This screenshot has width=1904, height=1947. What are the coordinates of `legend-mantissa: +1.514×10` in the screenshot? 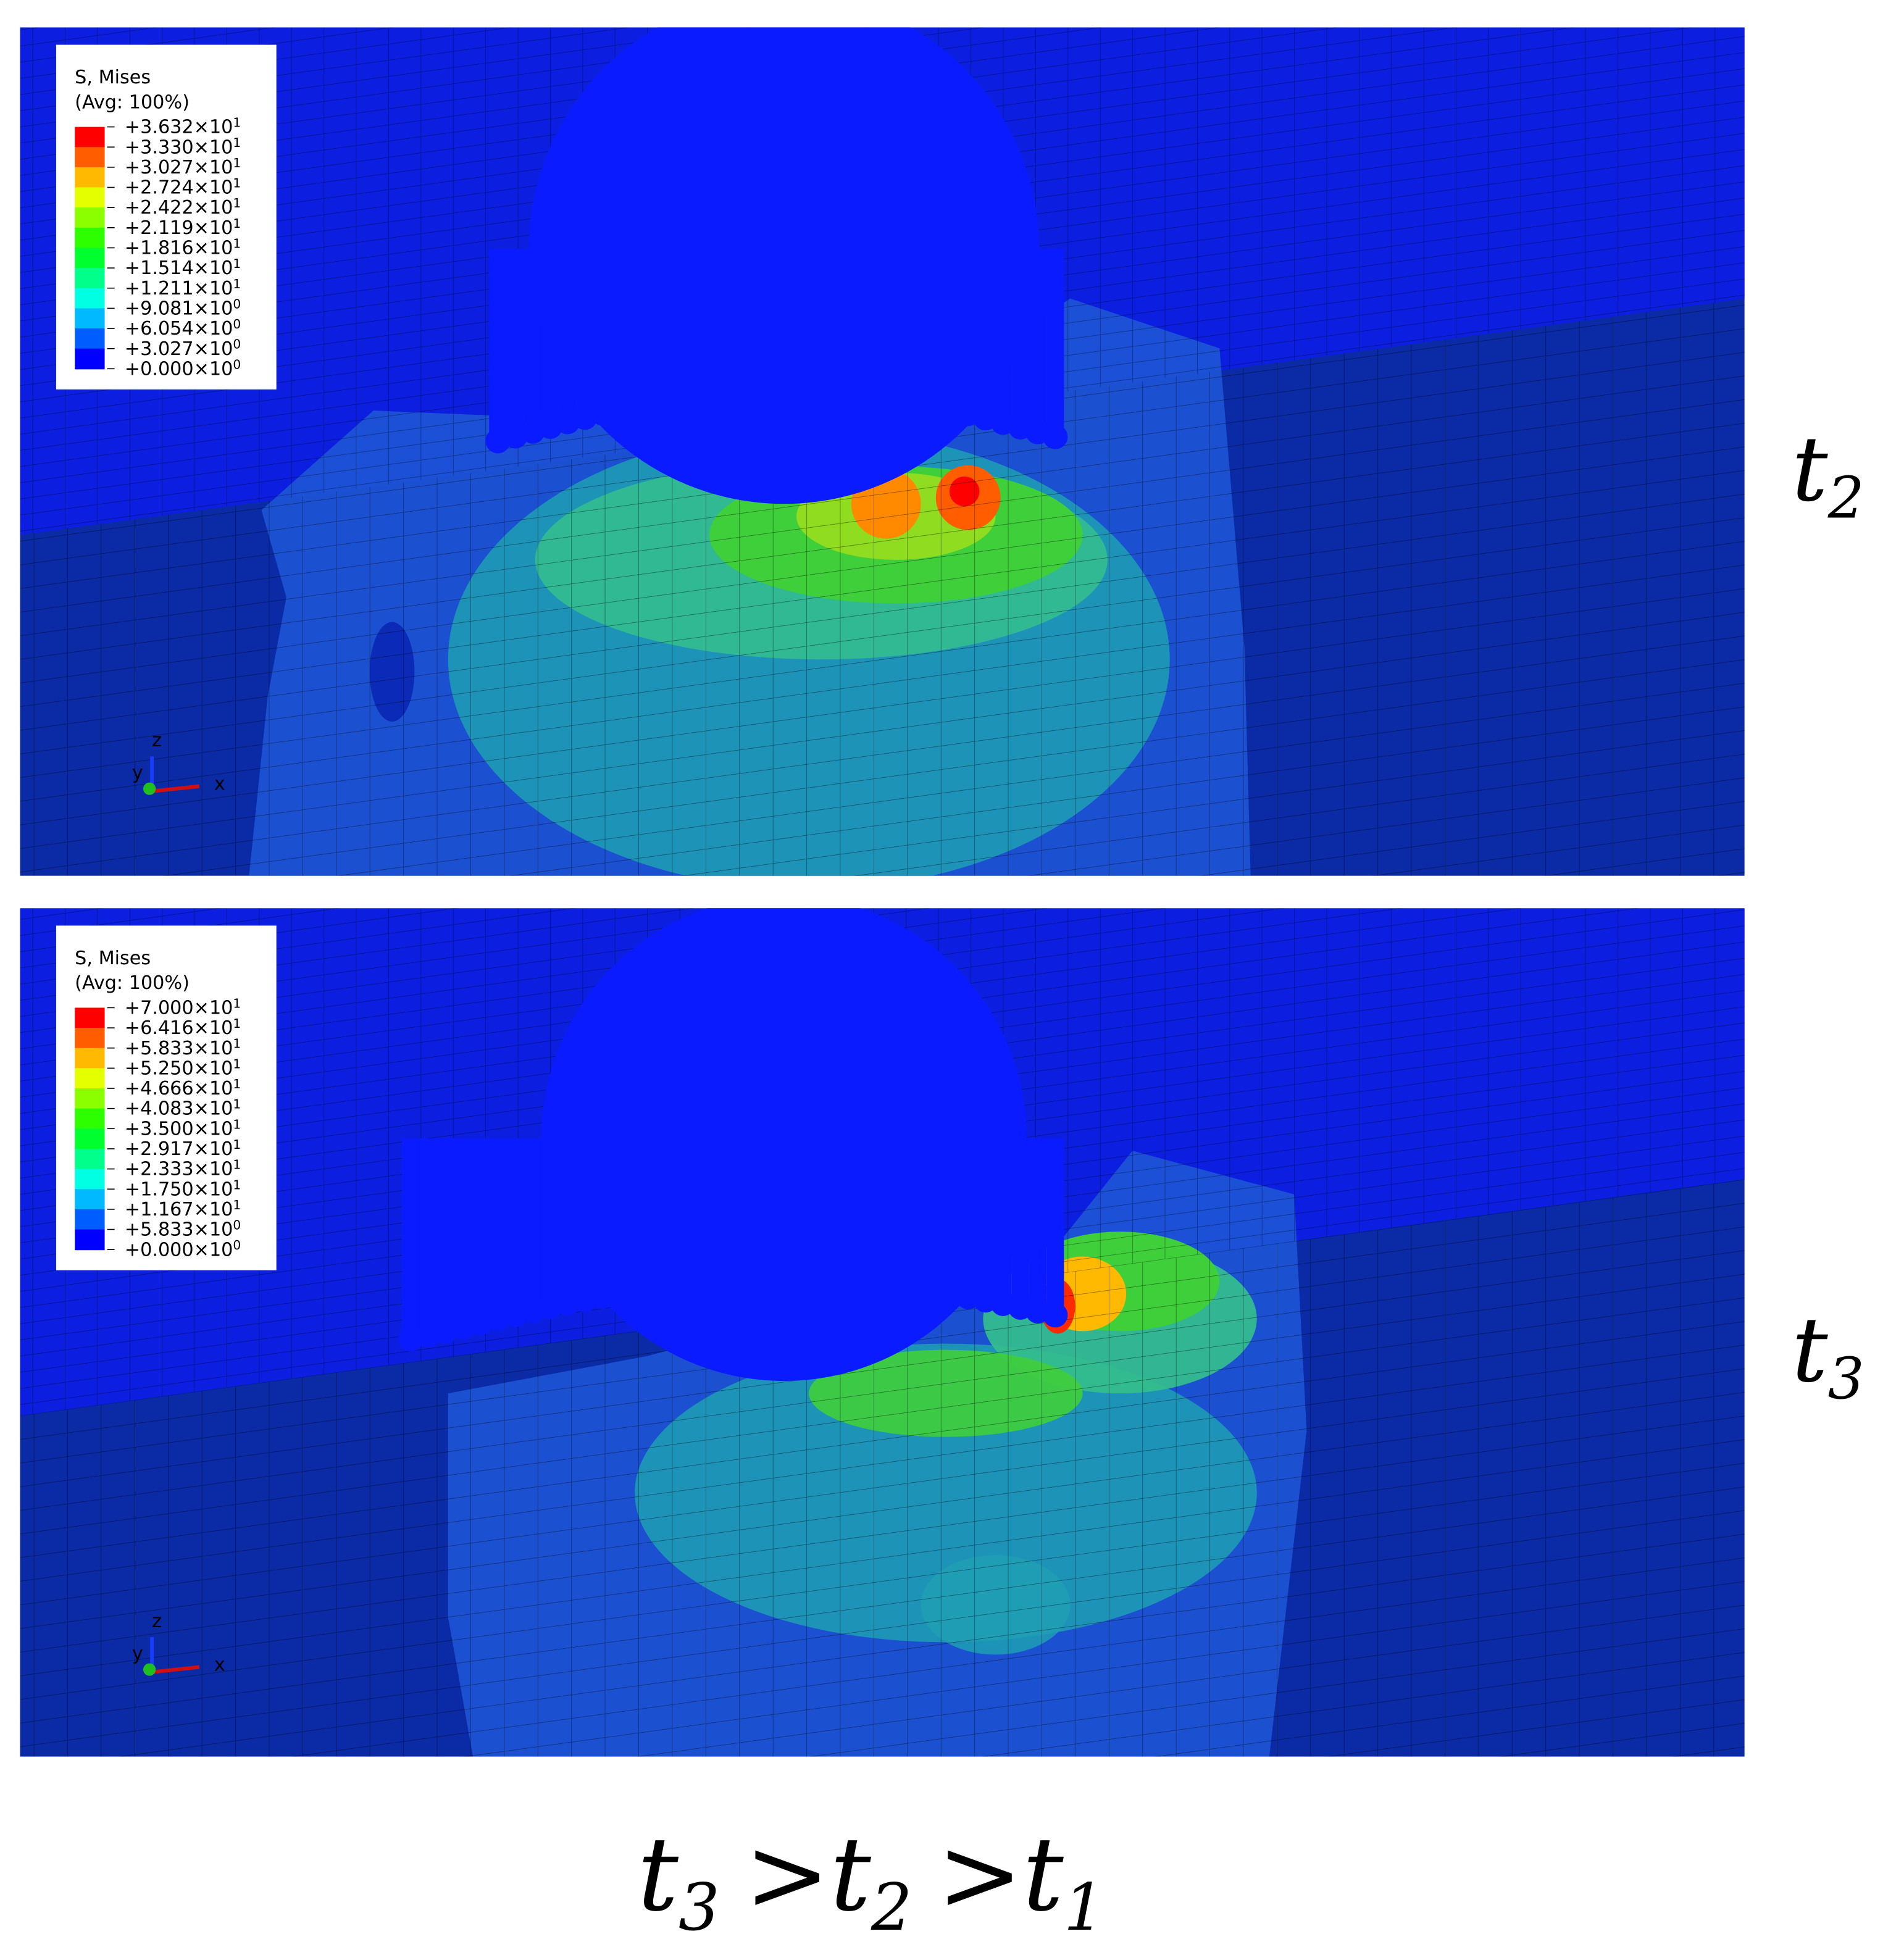 It's located at (179, 268).